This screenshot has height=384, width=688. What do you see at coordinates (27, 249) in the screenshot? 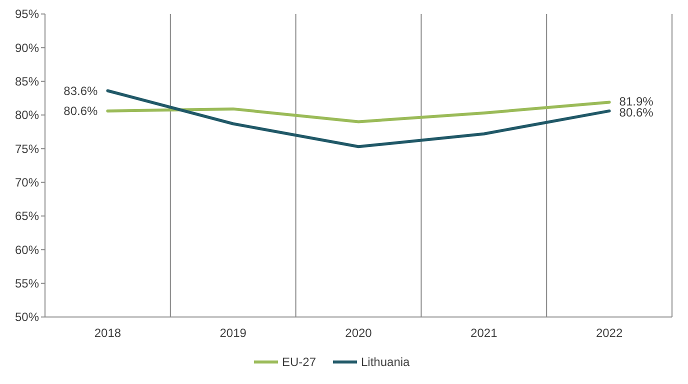
I see `y-tick-label: 60%` at bounding box center [27, 249].